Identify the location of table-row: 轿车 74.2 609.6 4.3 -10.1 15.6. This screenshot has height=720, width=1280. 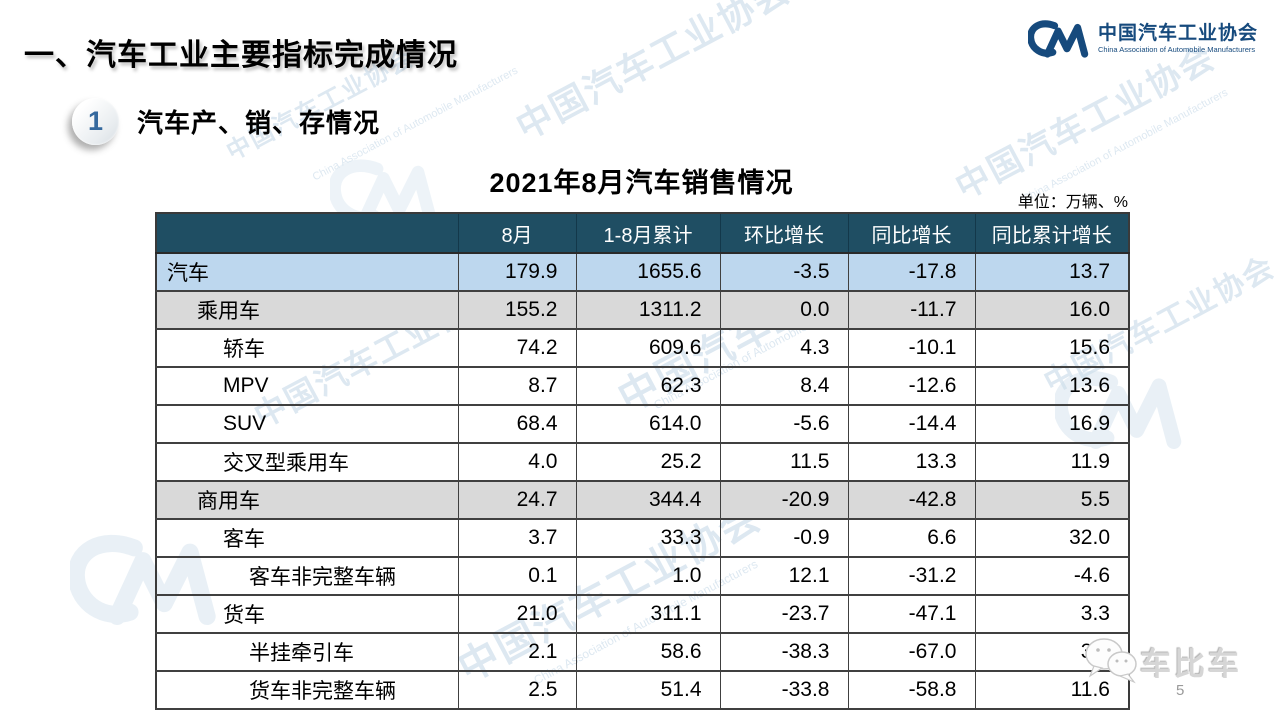
(642, 348).